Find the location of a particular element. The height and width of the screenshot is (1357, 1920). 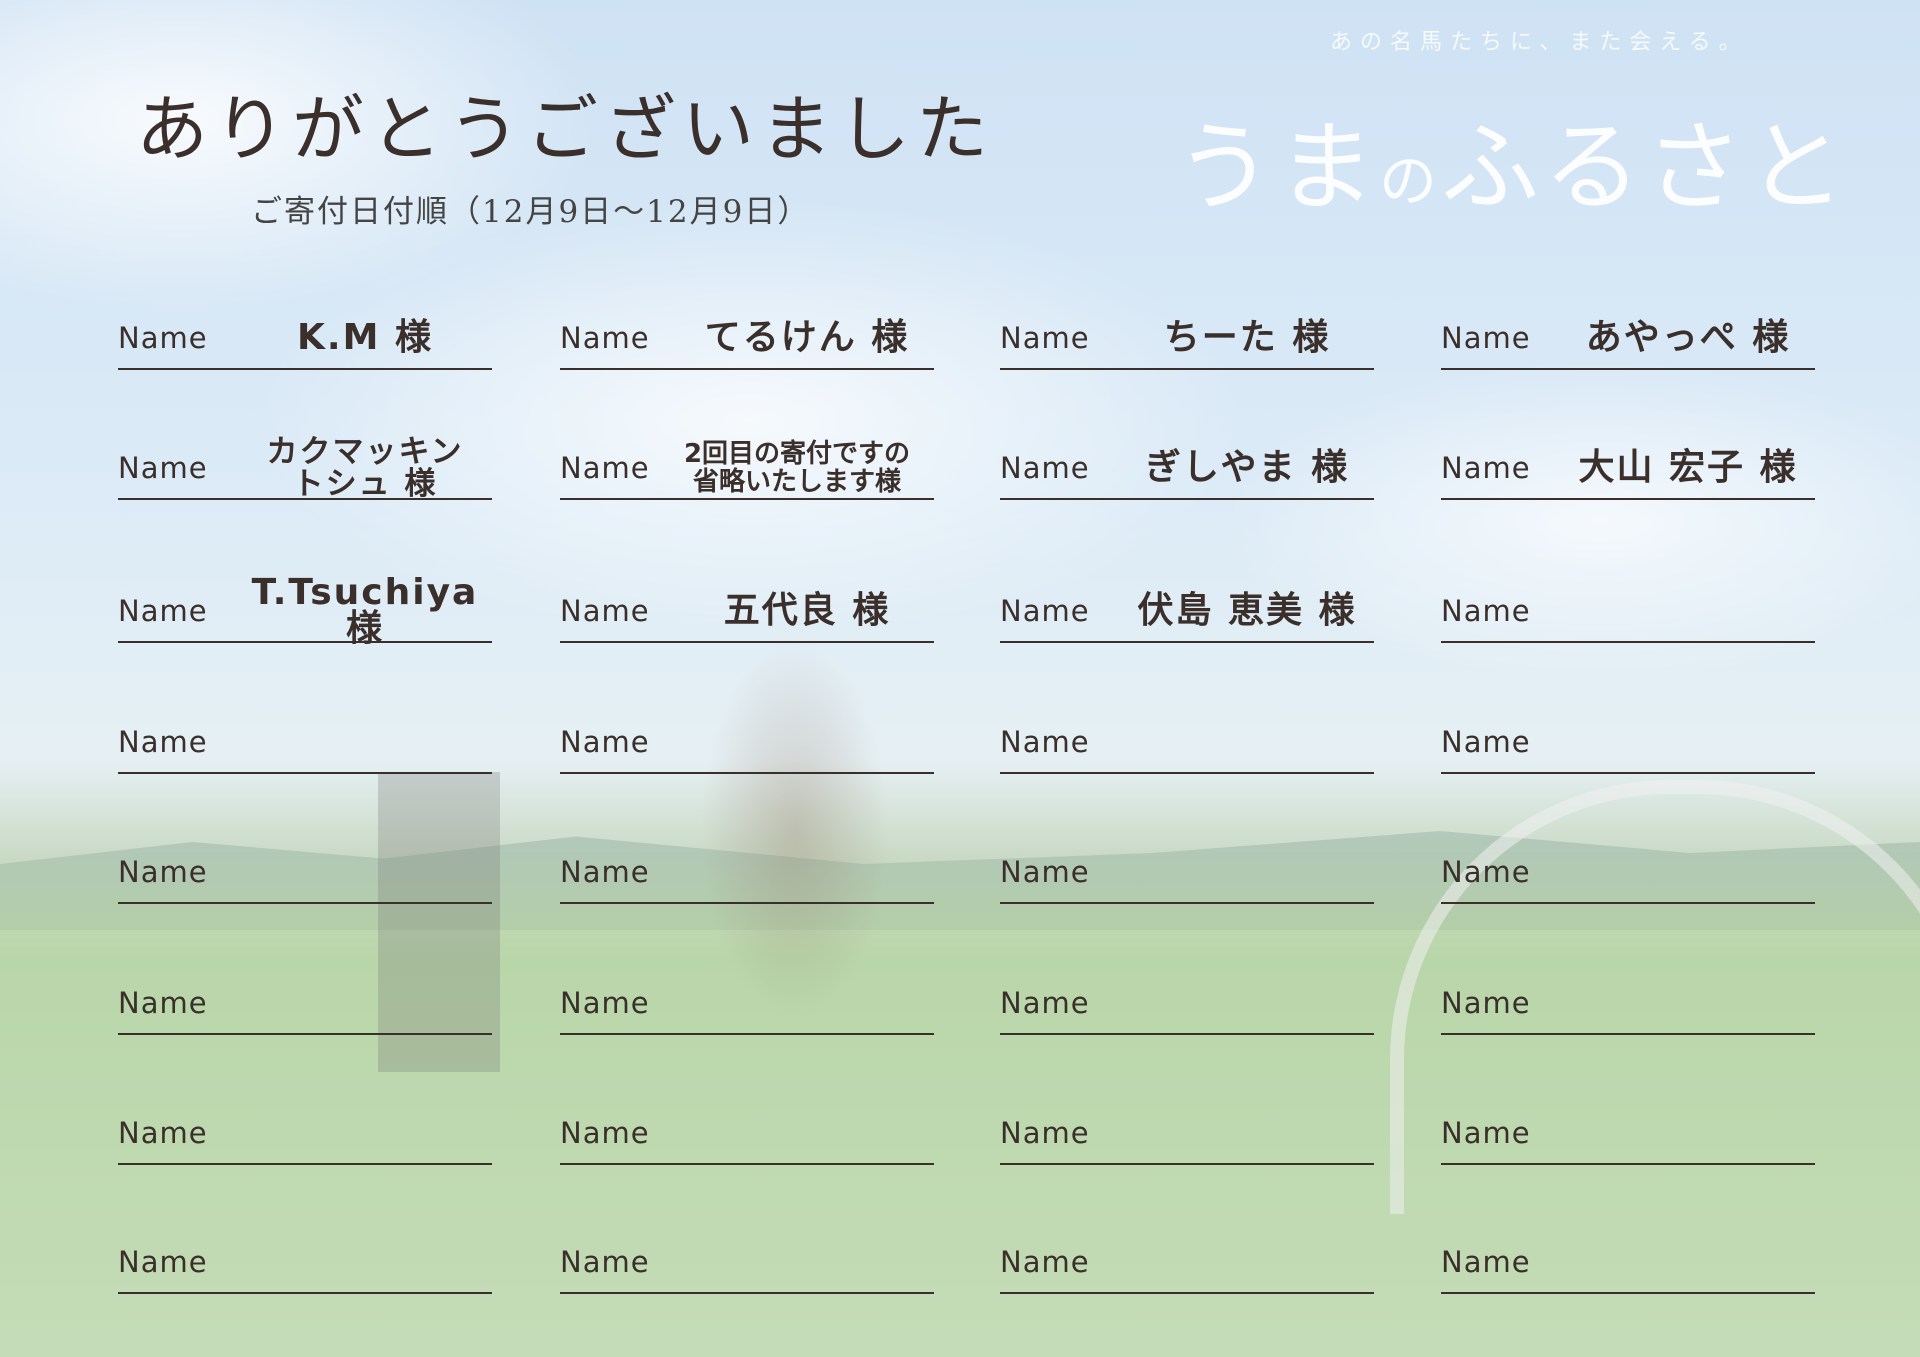

donor-name-field: Name K.M 様 is located at coordinates (305, 339).